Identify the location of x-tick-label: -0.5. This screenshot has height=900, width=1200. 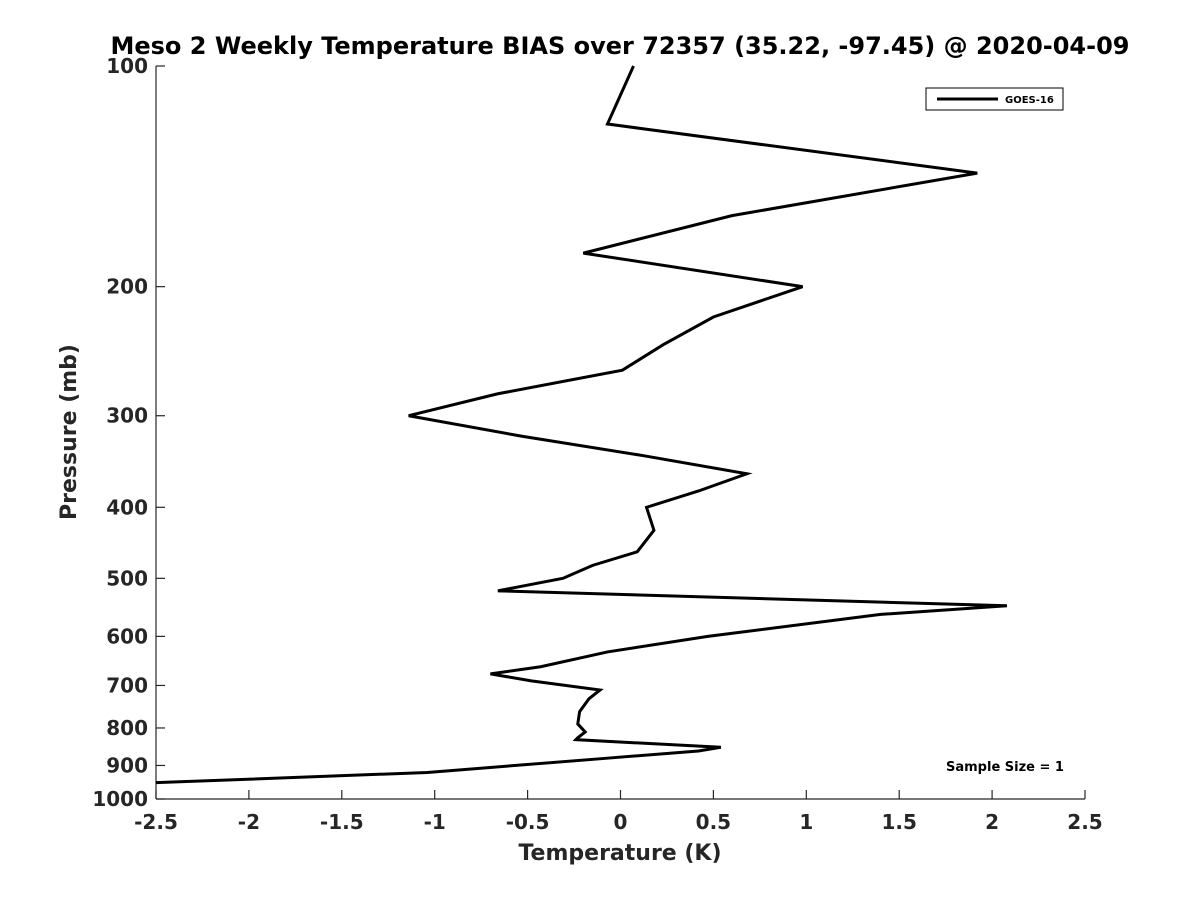
(528, 822).